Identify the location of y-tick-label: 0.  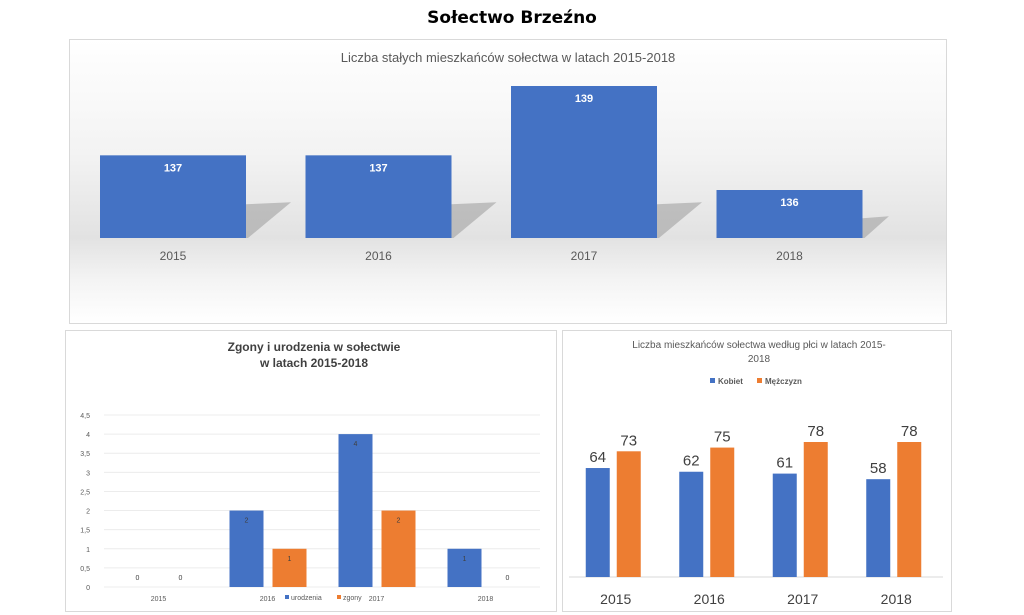
(88, 588).